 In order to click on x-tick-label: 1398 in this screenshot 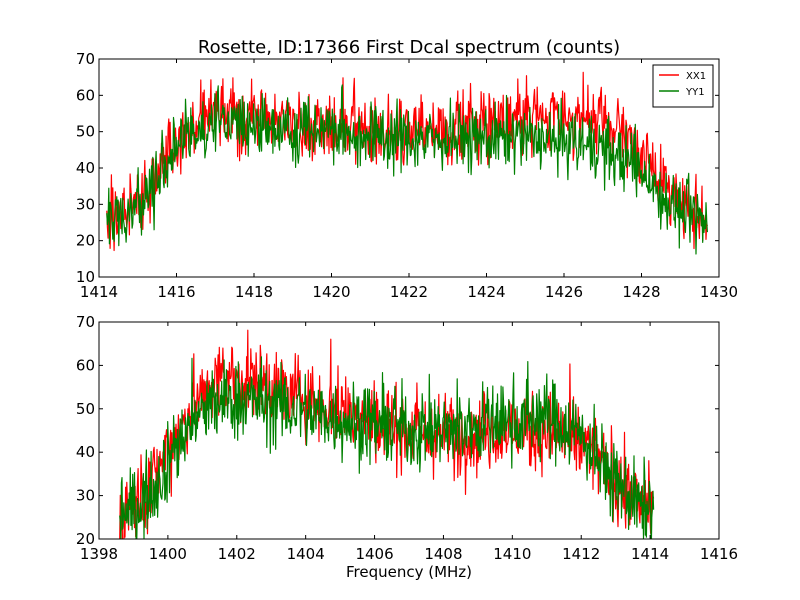, I will do `click(99, 554)`.